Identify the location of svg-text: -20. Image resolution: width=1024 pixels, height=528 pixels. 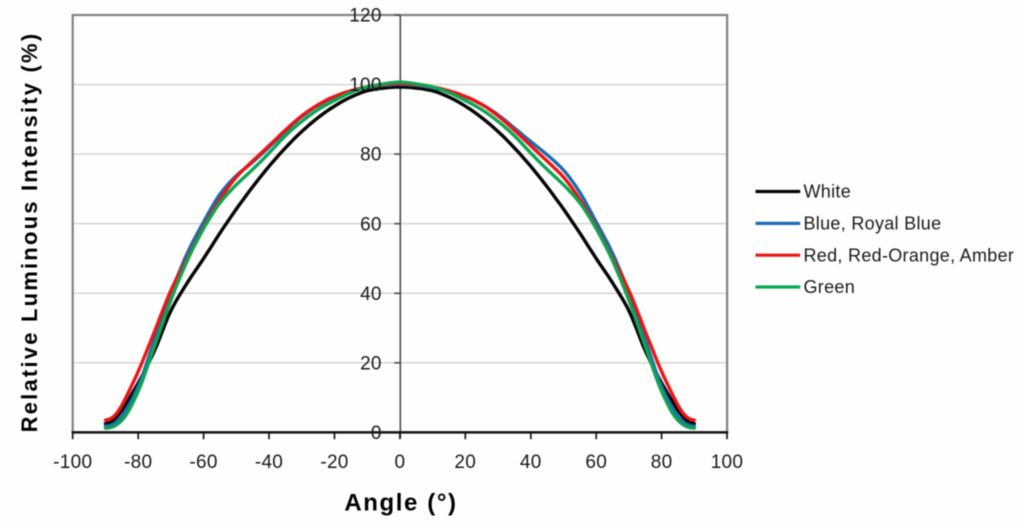
(334, 462).